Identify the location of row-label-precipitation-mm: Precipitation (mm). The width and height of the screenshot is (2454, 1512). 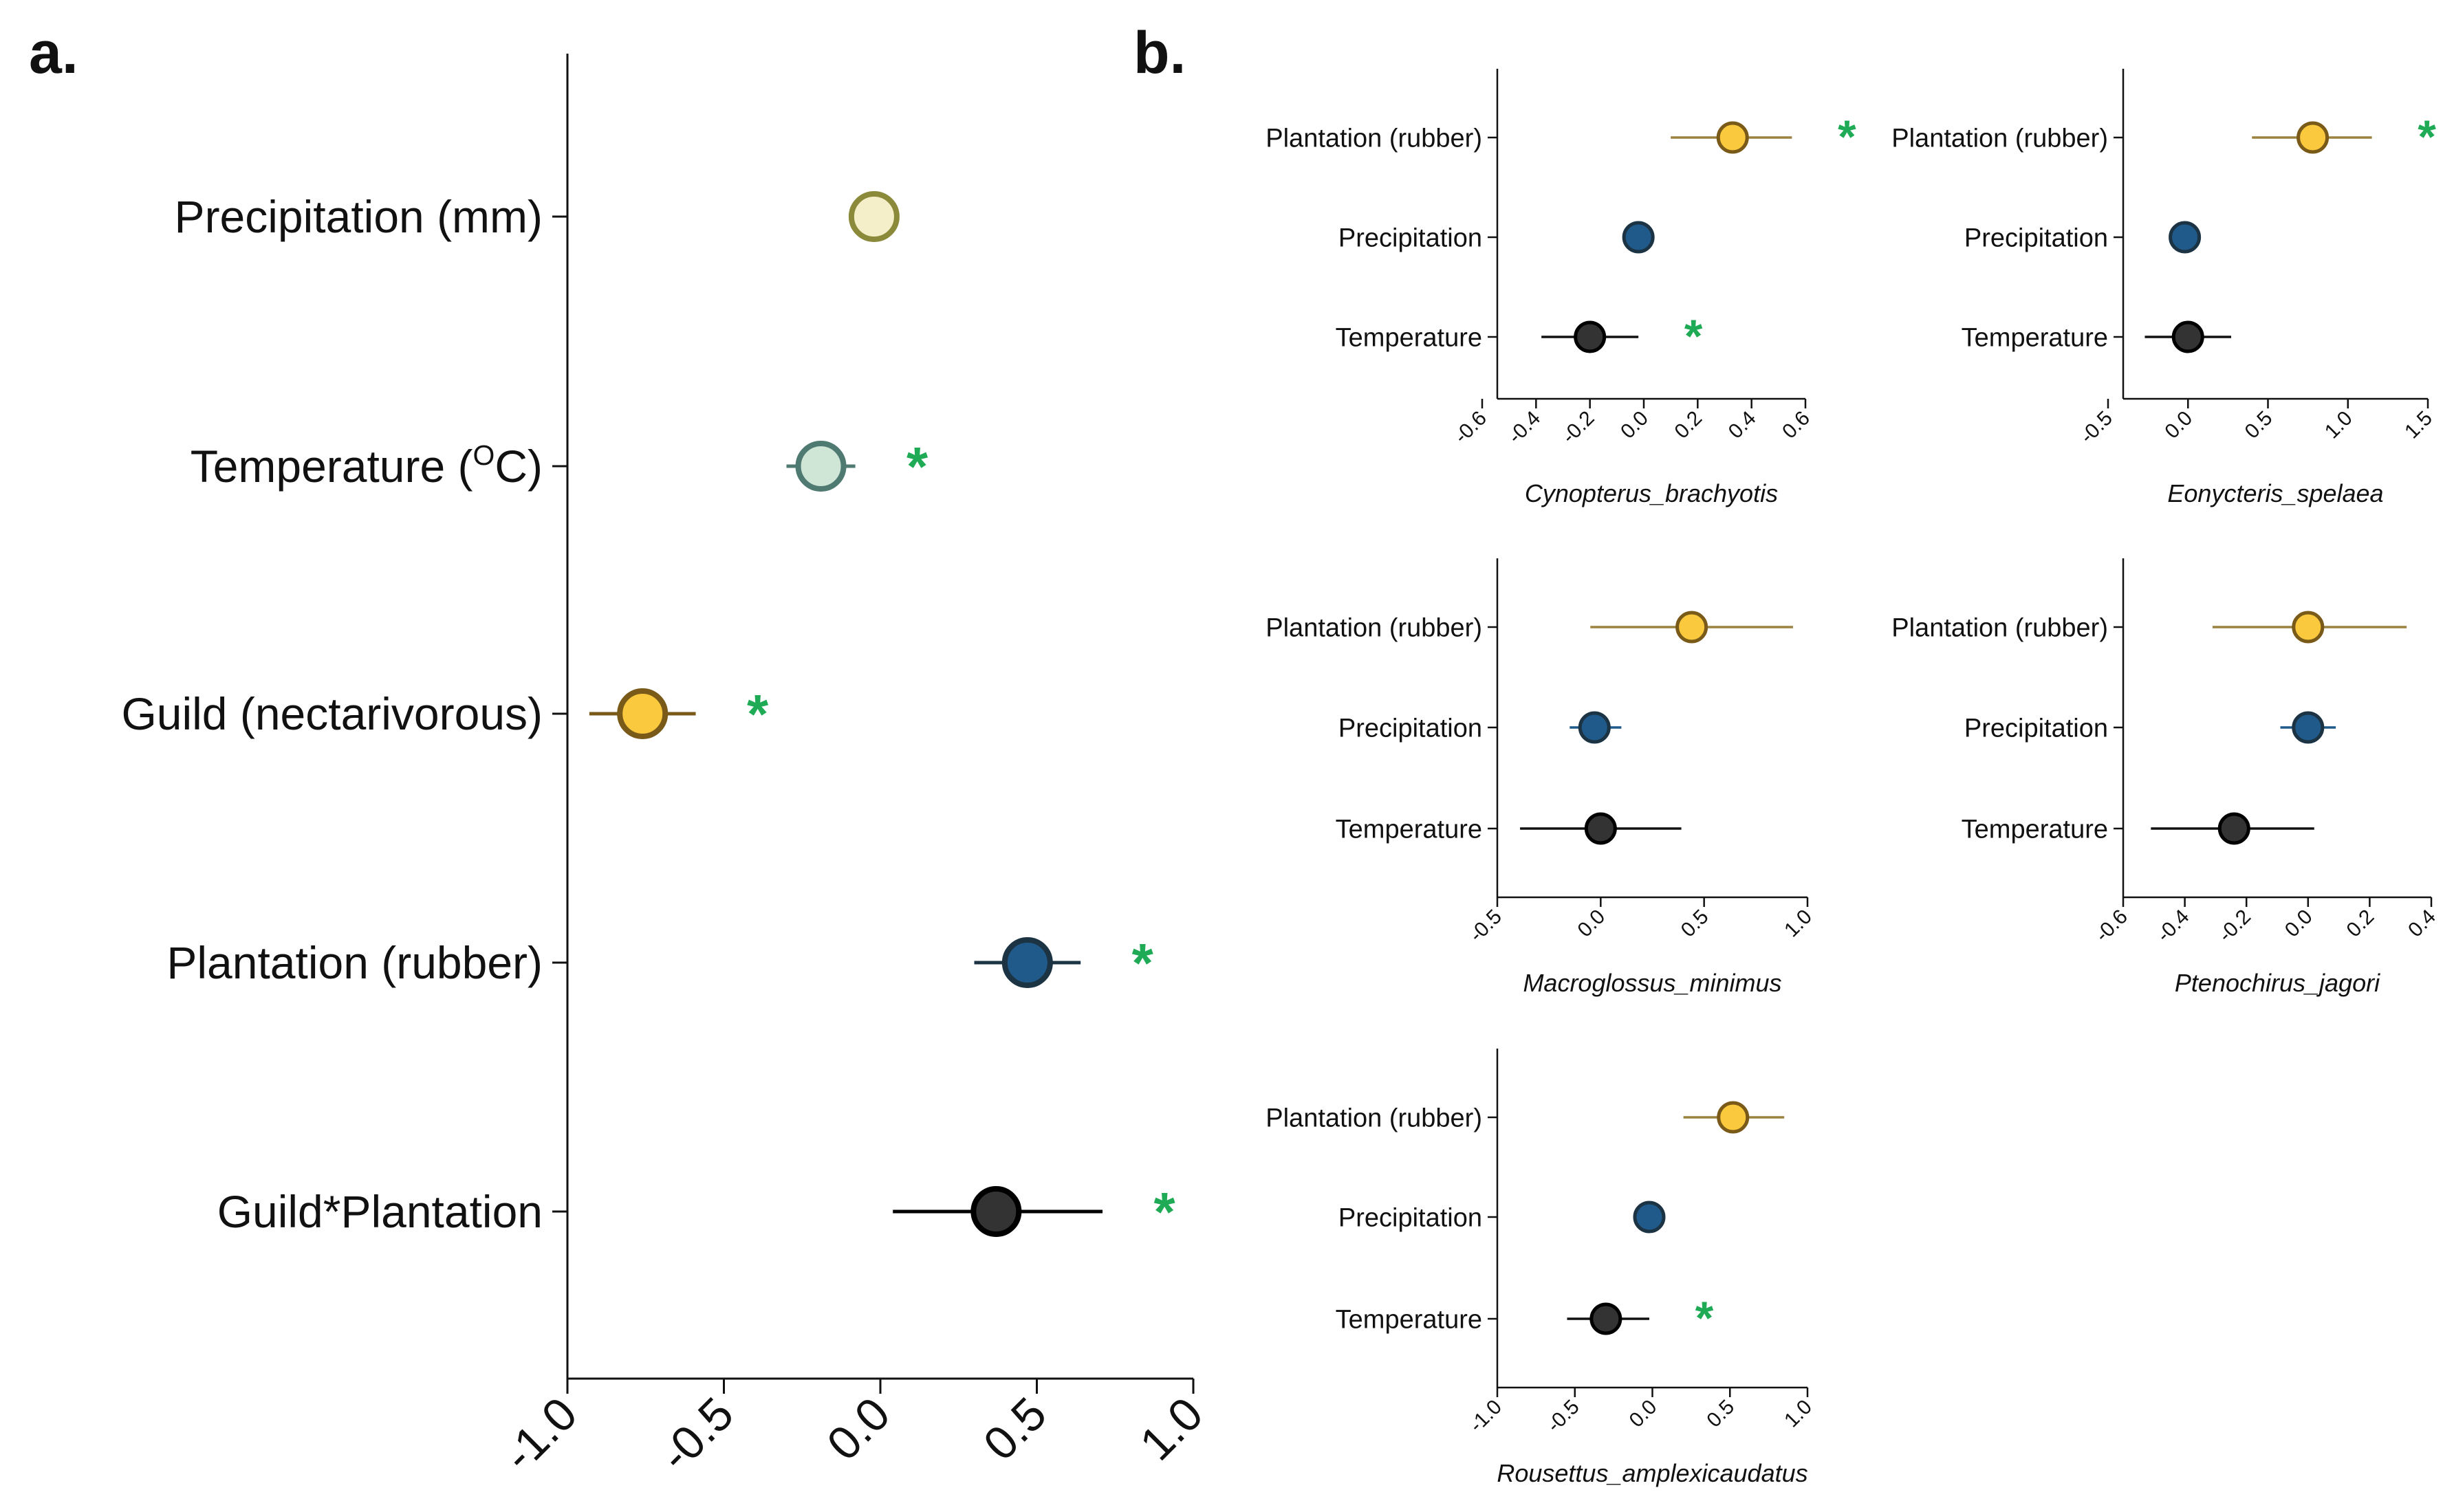
(359, 217).